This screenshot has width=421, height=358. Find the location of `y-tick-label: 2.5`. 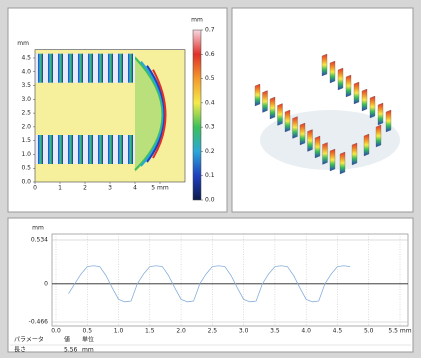

y-tick-label: 2.5 is located at coordinates (26, 113).